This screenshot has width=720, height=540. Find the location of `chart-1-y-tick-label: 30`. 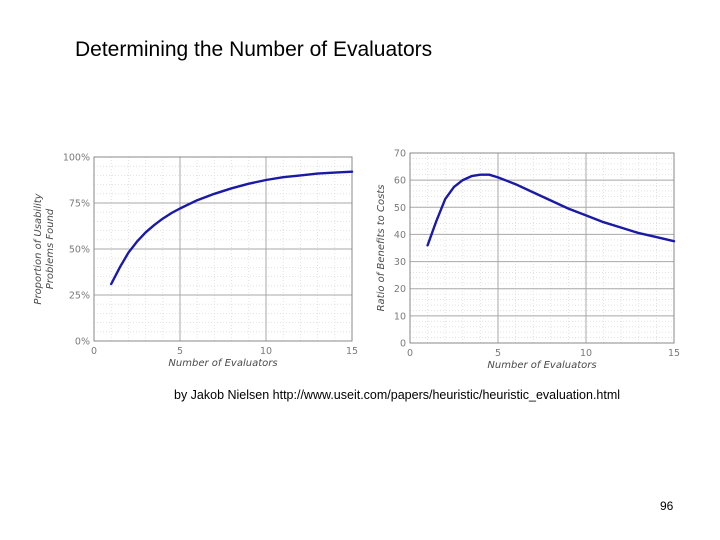

chart-1-y-tick-label: 30 is located at coordinates (400, 262).